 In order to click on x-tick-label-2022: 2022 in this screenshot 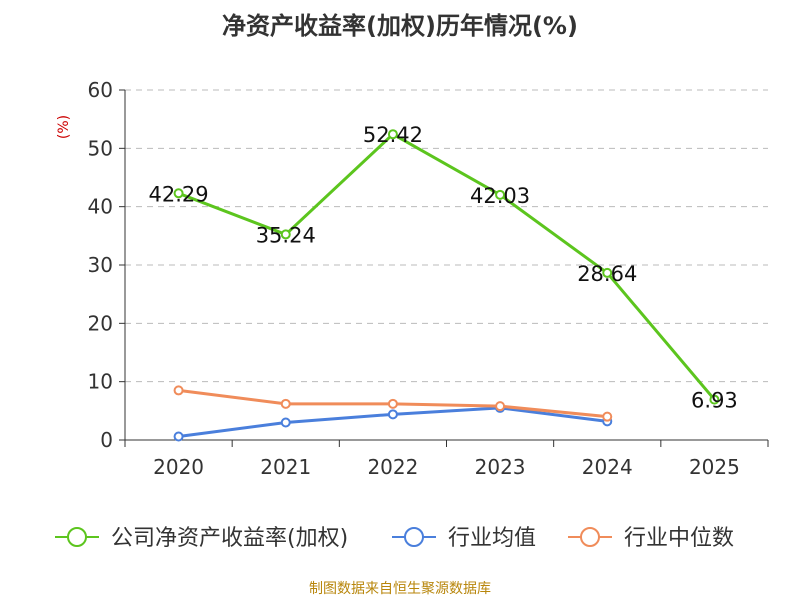, I will do `click(392, 467)`.